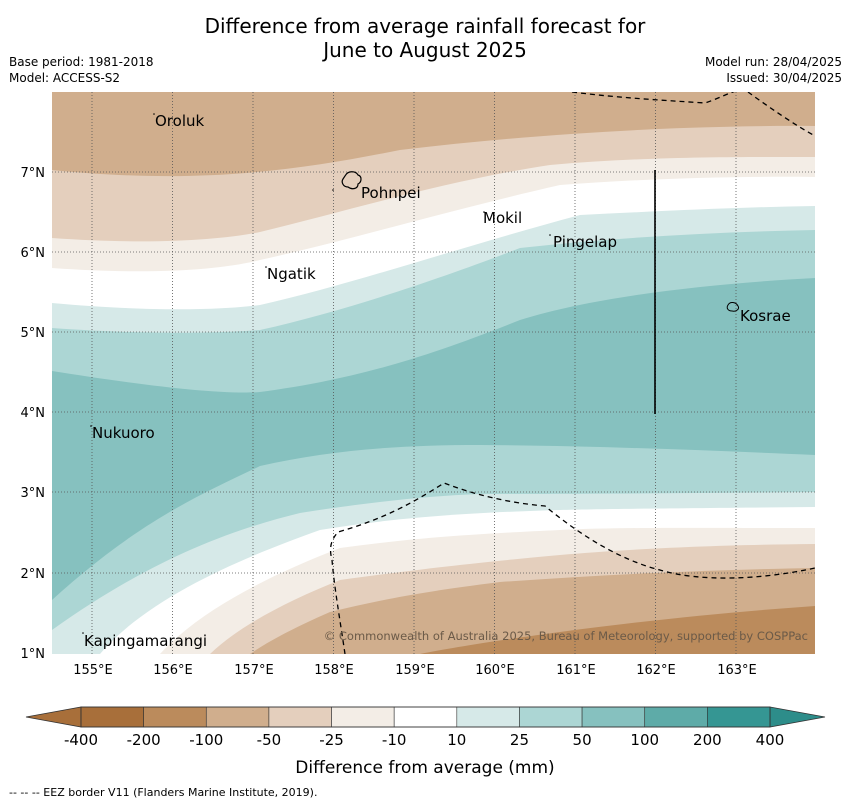  What do you see at coordinates (33, 574) in the screenshot?
I see `lat-tick-label: 2°N` at bounding box center [33, 574].